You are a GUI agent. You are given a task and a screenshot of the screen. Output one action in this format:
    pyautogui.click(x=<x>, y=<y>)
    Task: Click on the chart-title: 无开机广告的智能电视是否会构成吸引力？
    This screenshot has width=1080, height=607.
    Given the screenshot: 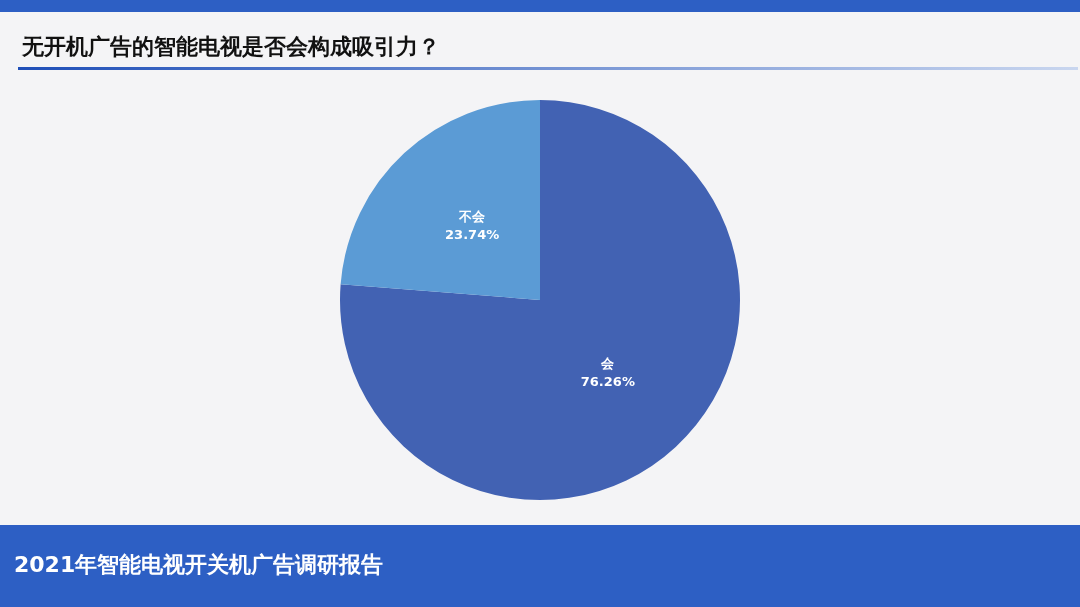 What is the action you would take?
    pyautogui.click(x=231, y=47)
    